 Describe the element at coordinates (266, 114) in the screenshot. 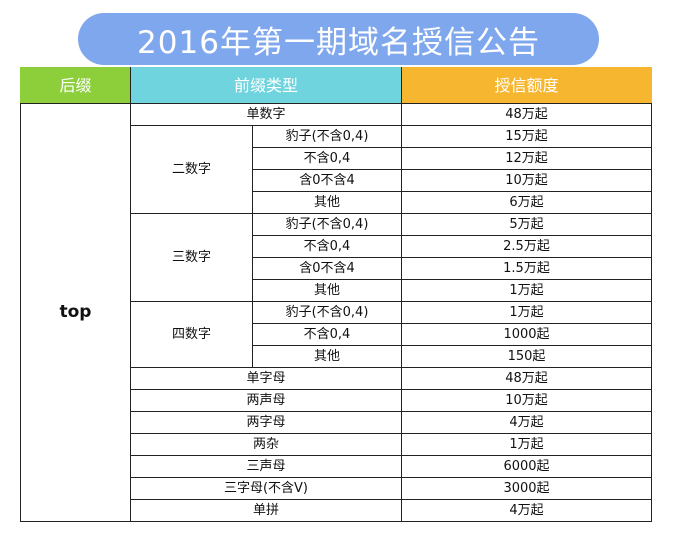

I see `prefix-cell: 单数字` at that location.